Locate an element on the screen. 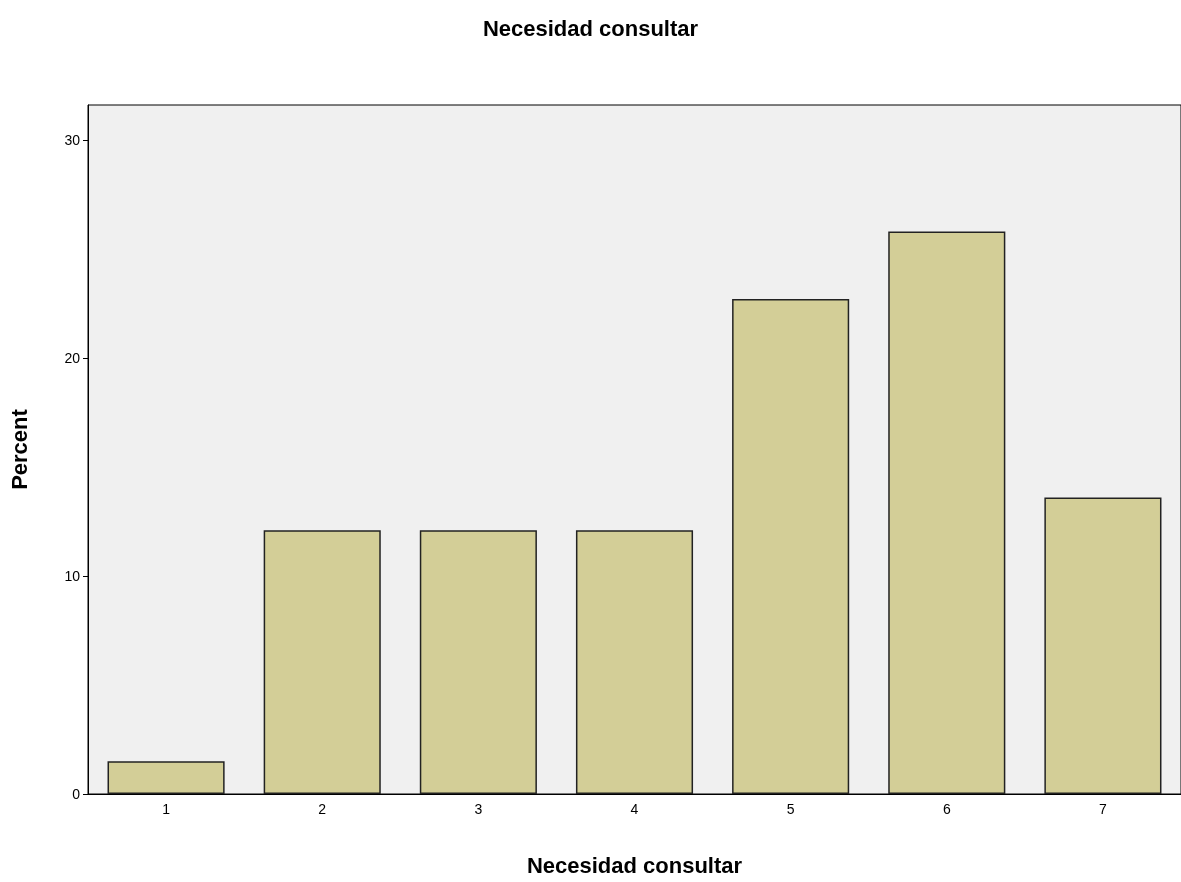  y-axis-title: Percent is located at coordinates (19, 449).